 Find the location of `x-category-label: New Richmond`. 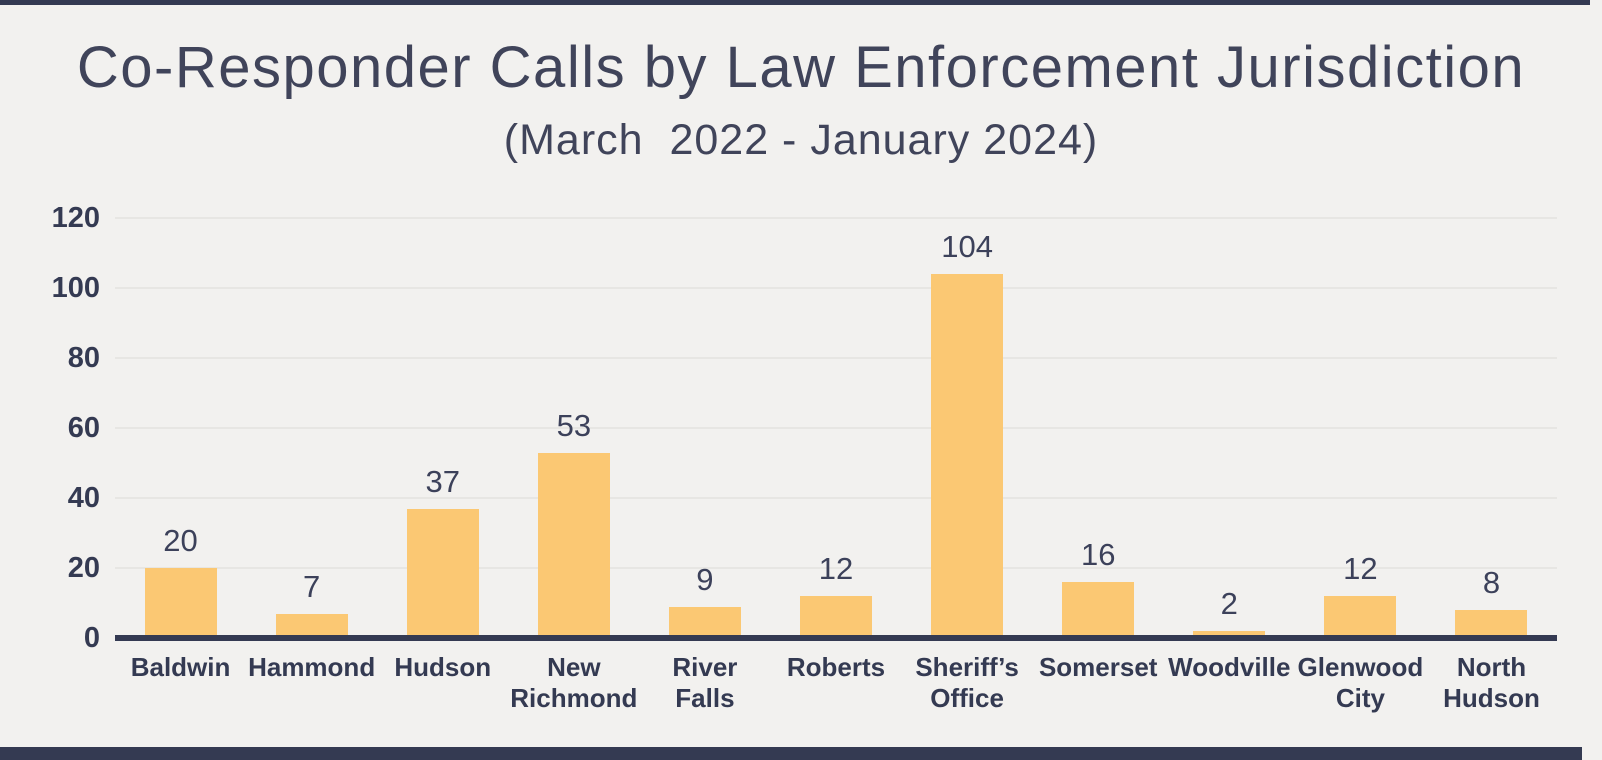

x-category-label: New Richmond is located at coordinates (573, 683).